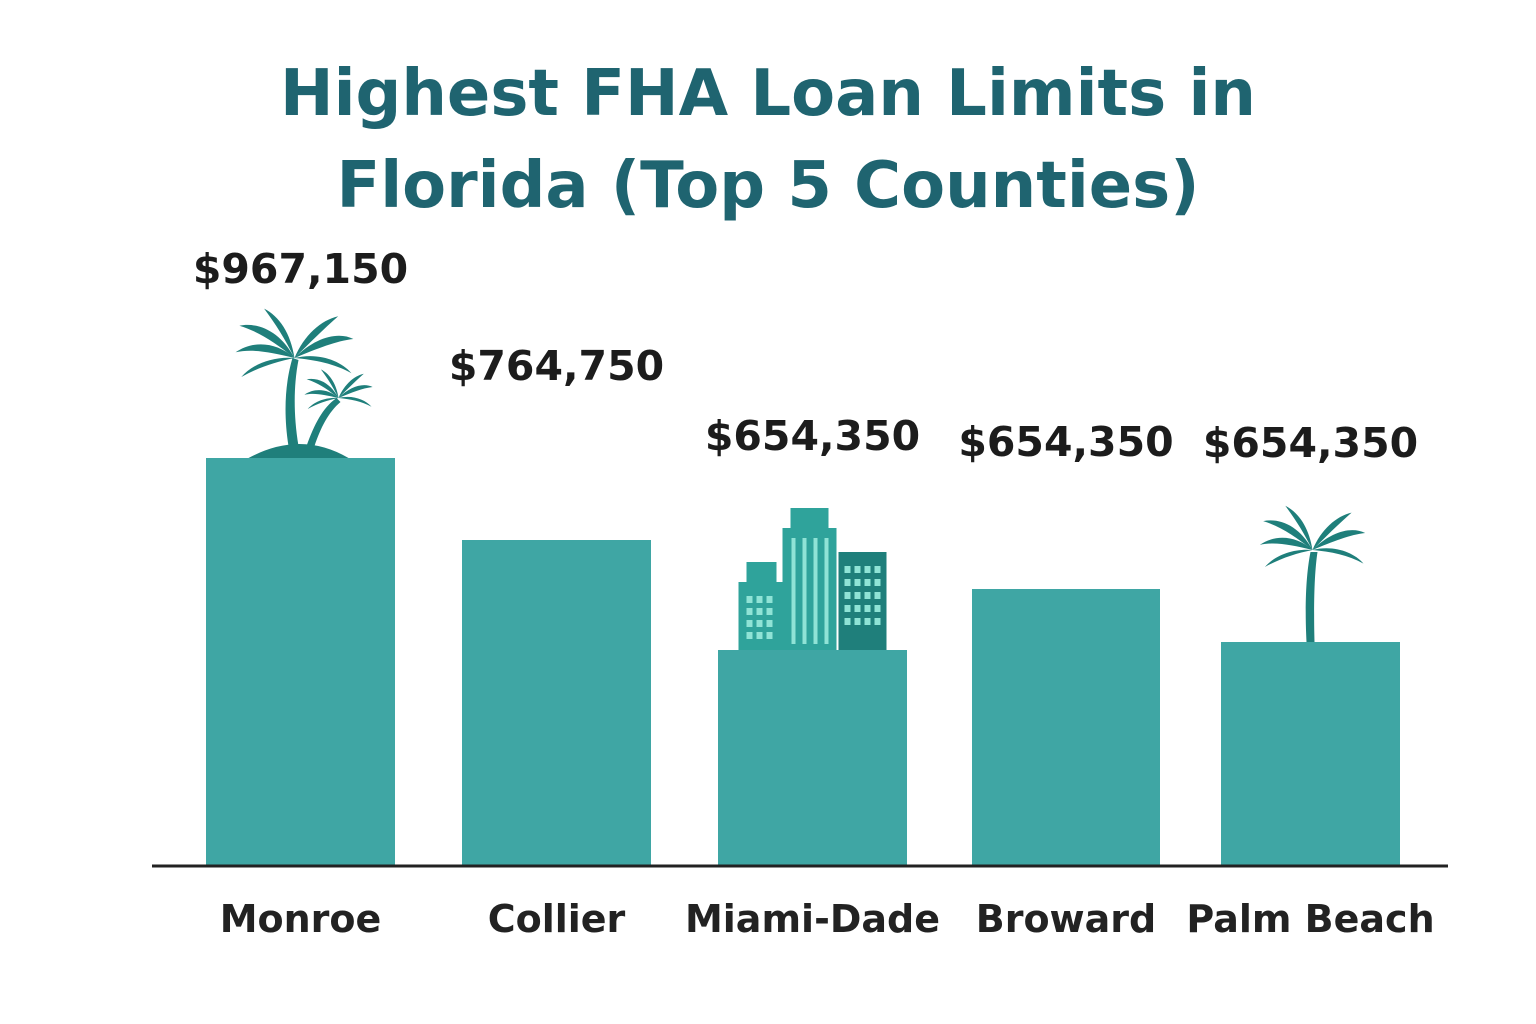 The height and width of the screenshot is (1024, 1536). What do you see at coordinates (304, 383) in the screenshot?
I see `palm-trees-island-icon` at bounding box center [304, 383].